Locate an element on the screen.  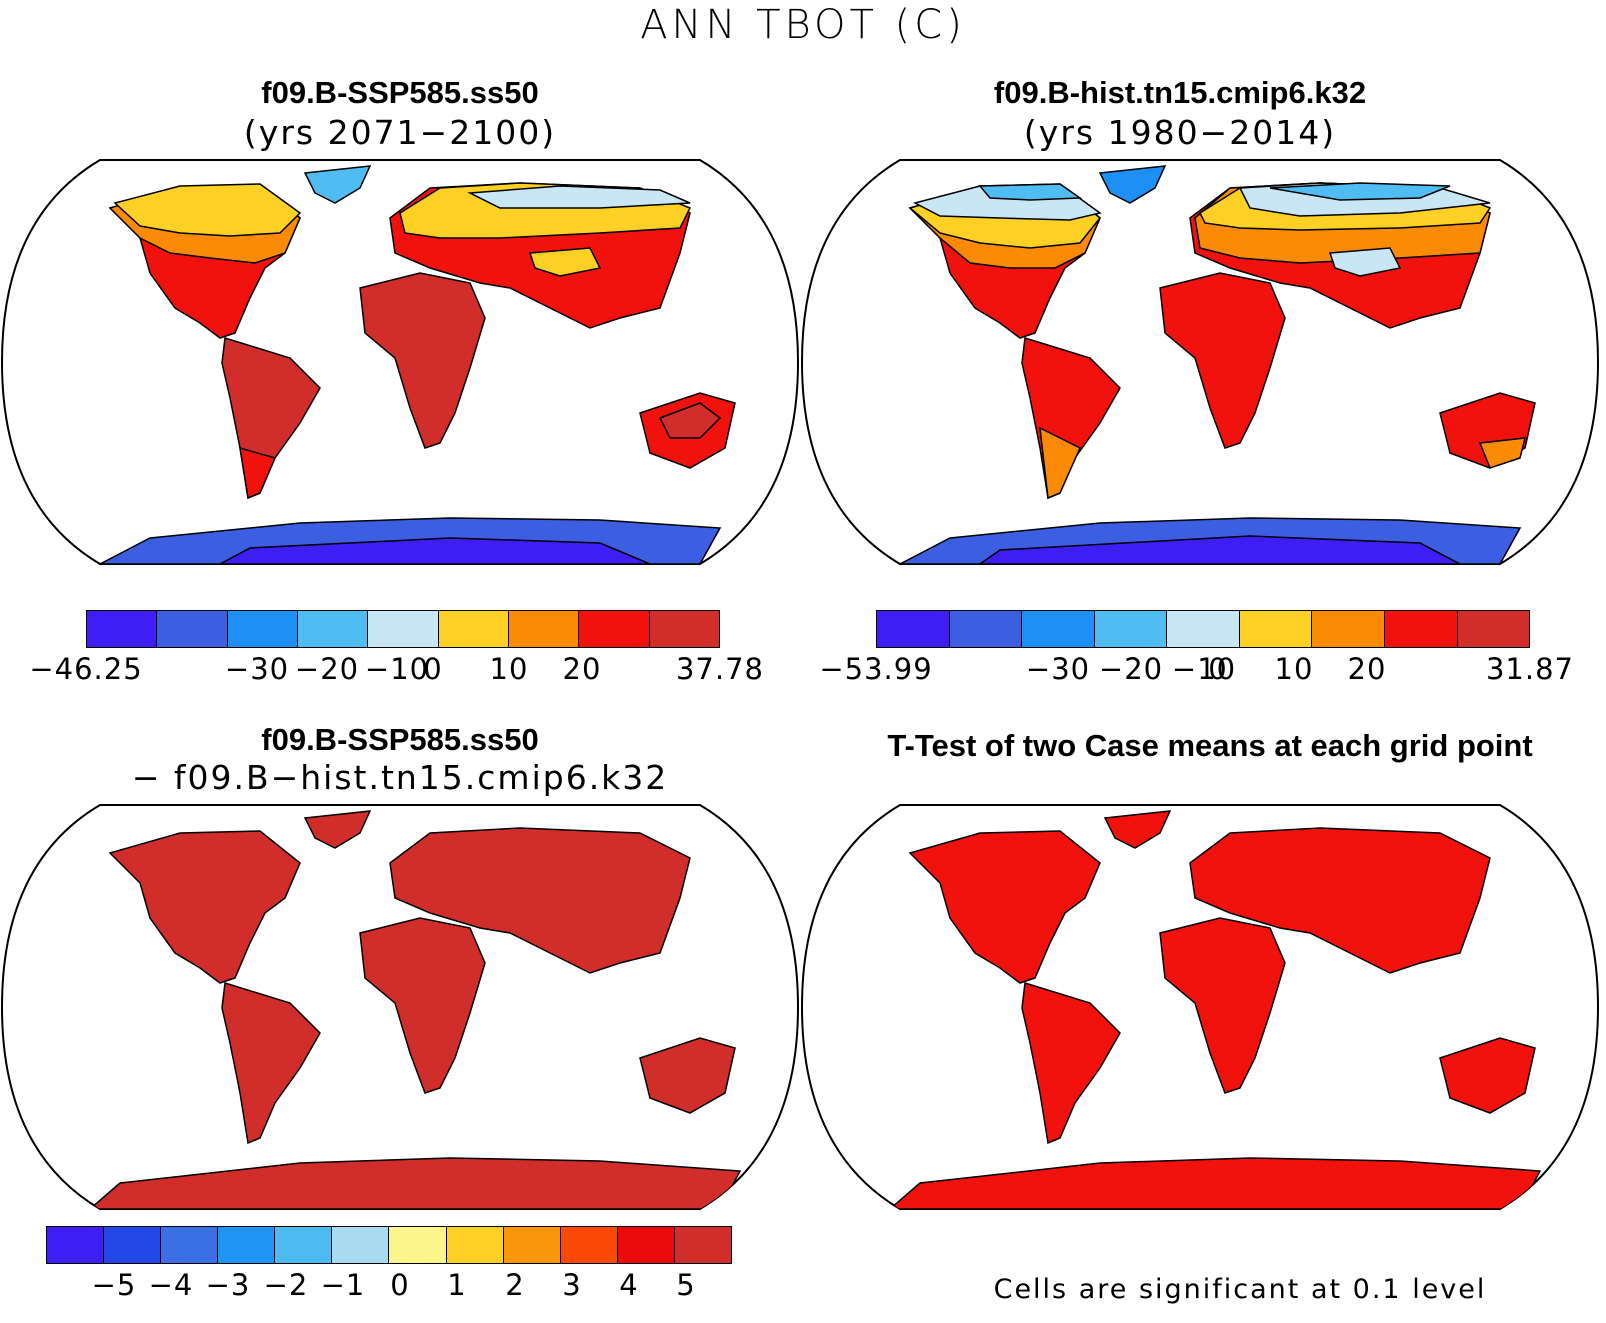
difference-colorbar-label: 2 is located at coordinates (515, 1285).